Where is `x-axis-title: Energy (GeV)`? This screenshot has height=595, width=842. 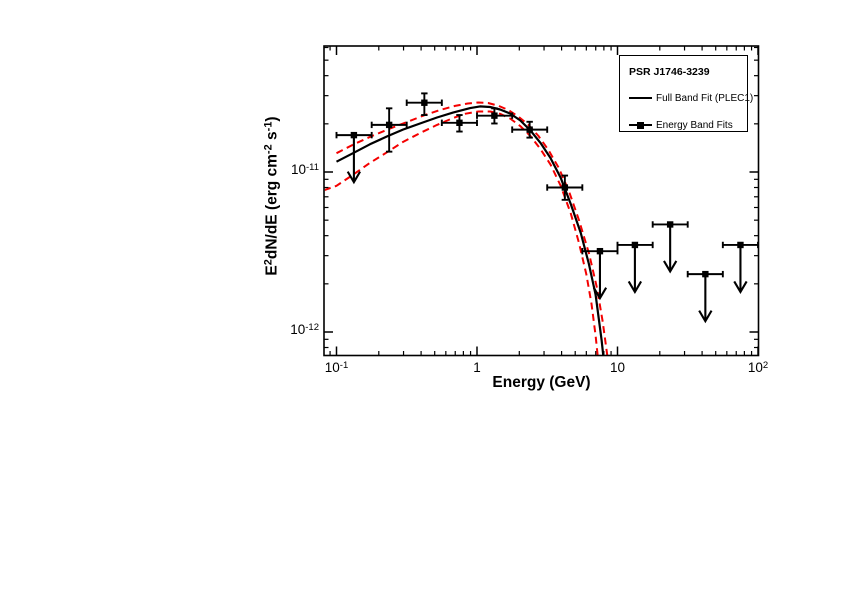 x-axis-title: Energy (GeV) is located at coordinates (541, 382).